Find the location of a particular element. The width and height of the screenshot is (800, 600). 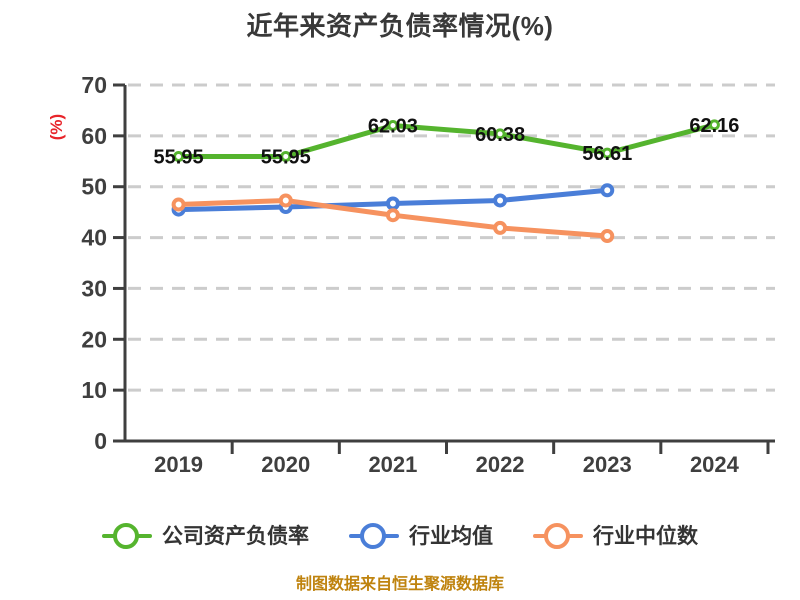

data-point-label: 62.16 is located at coordinates (714, 126).